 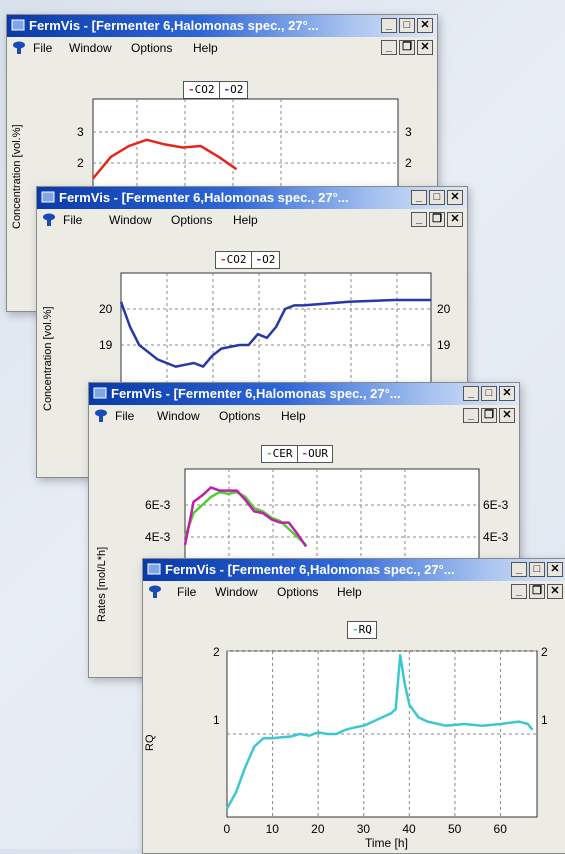 What do you see at coordinates (106, 345) in the screenshot?
I see `y-tick-19: 19` at bounding box center [106, 345].